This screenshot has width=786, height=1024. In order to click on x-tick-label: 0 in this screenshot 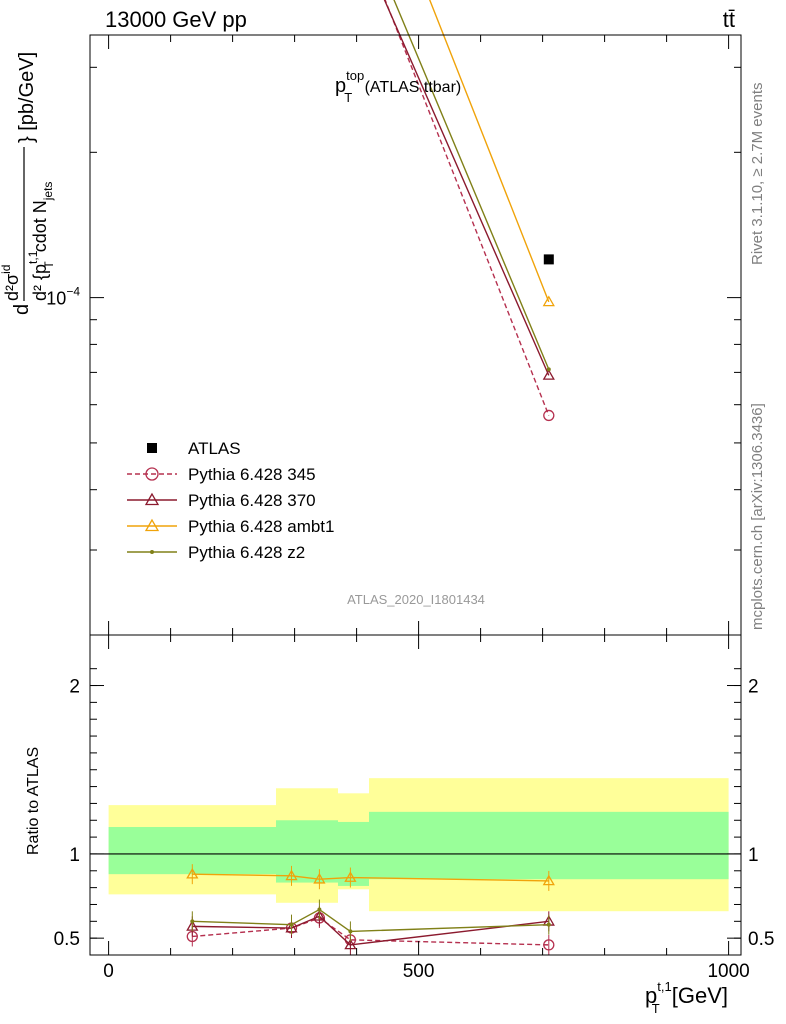, I will do `click(108, 971)`.